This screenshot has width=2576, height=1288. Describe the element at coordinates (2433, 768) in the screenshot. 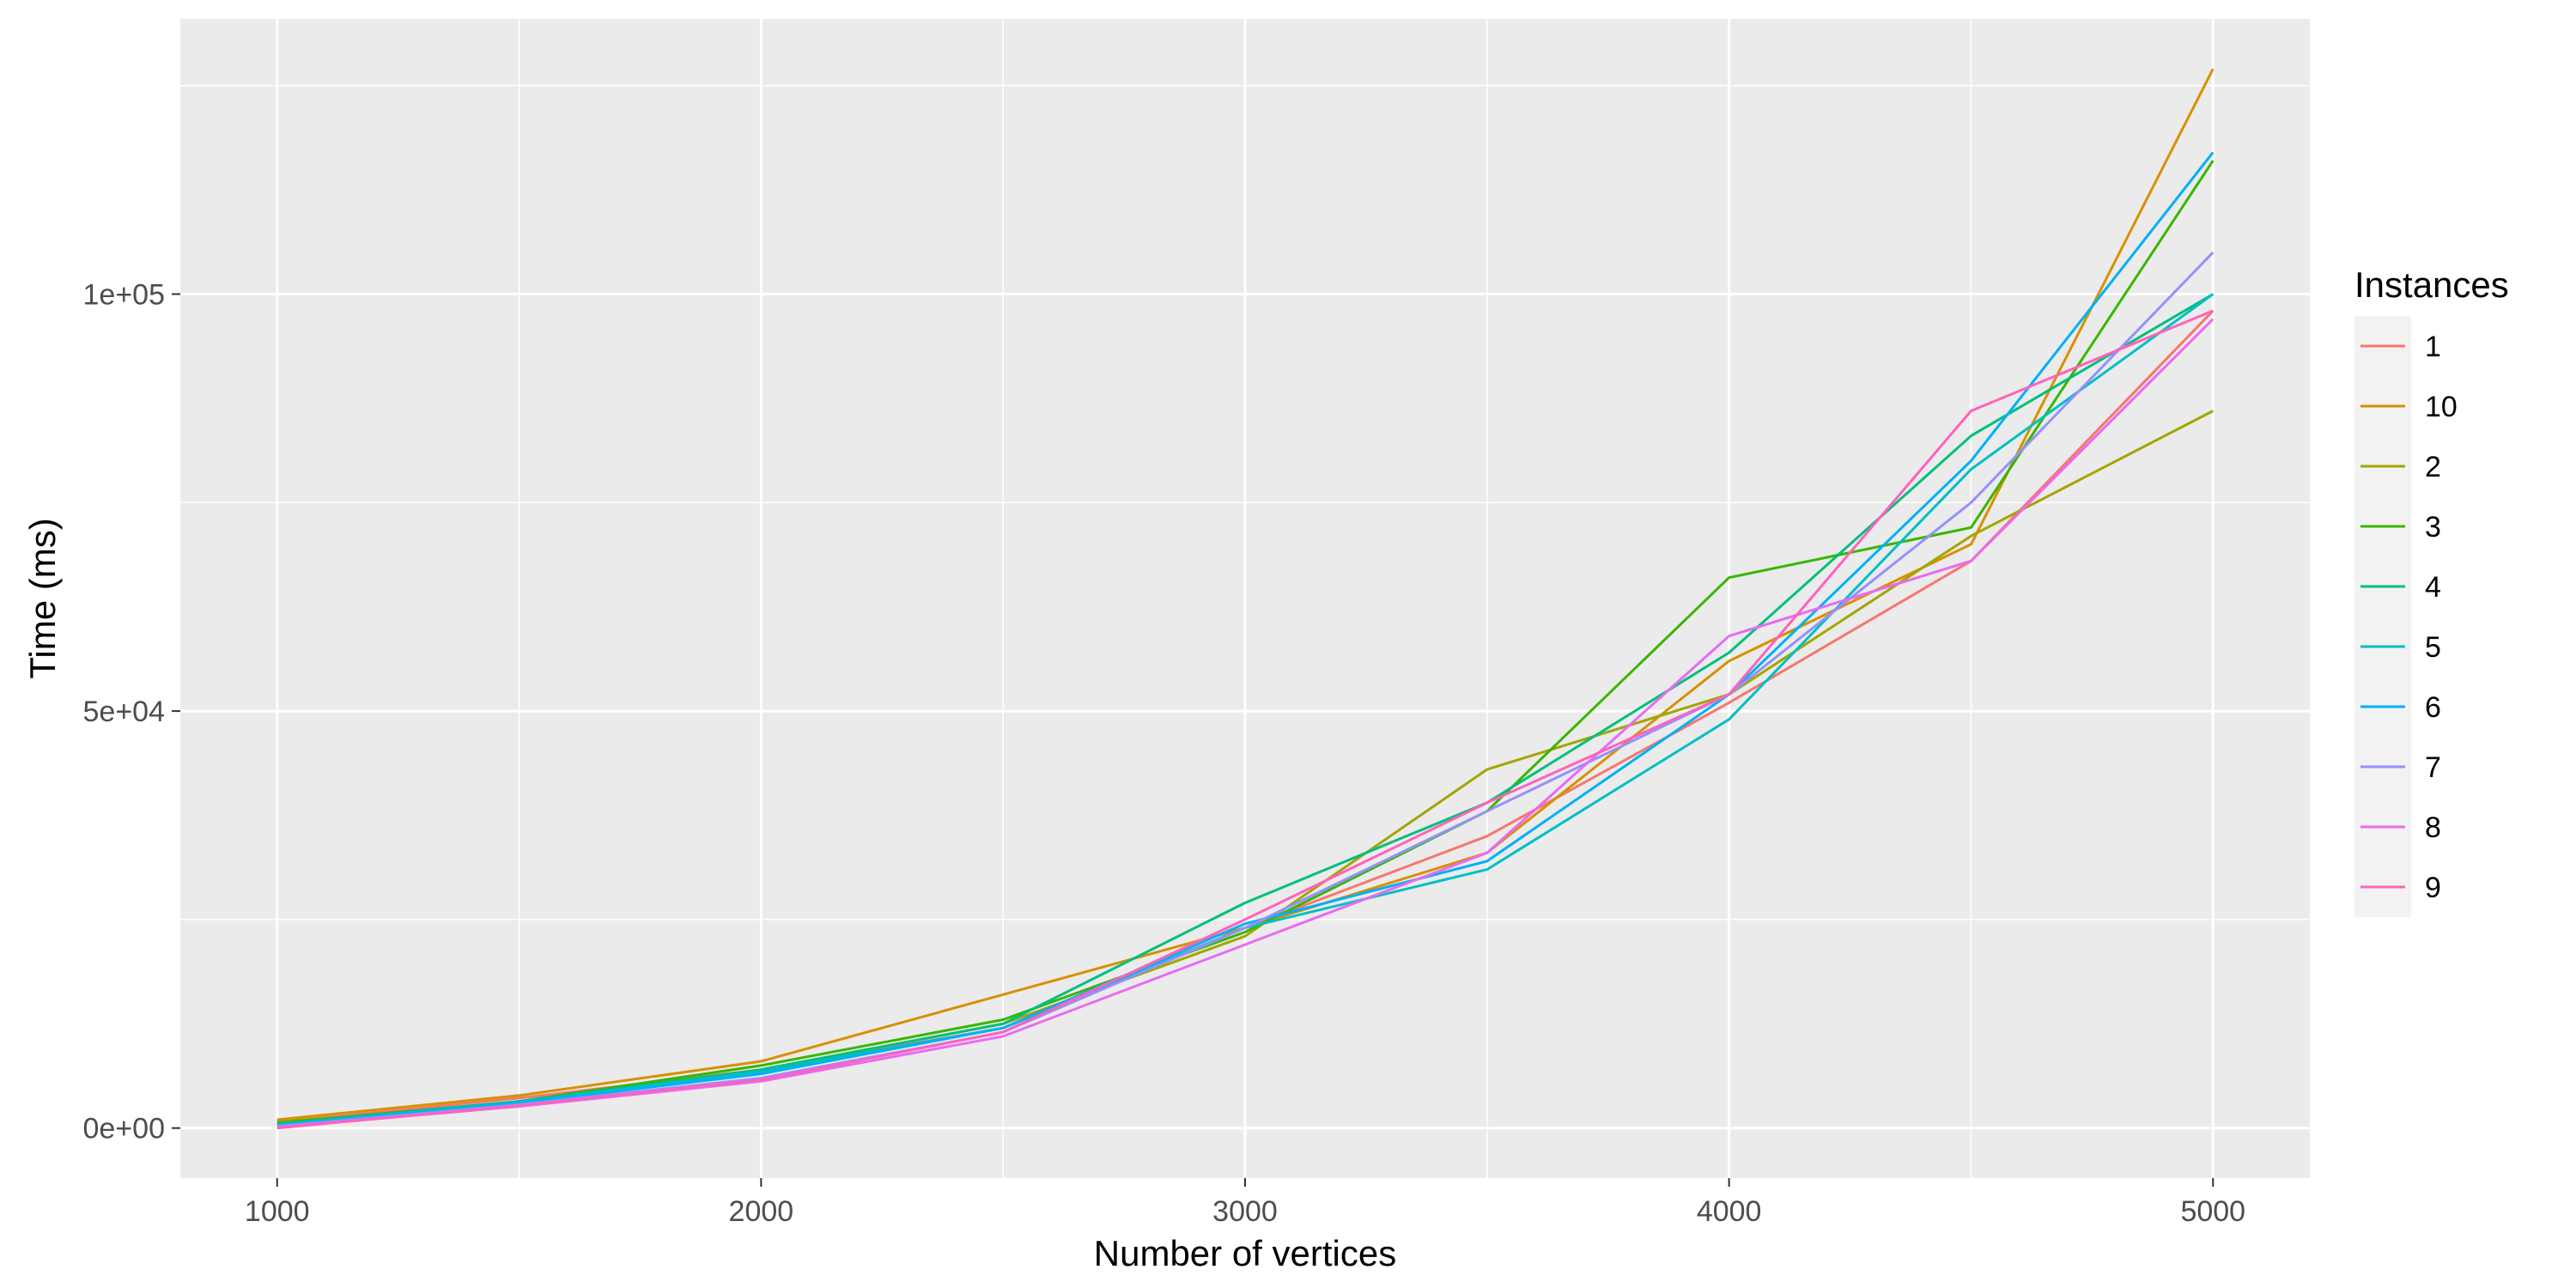

I see `legend-label-7: 7` at that location.